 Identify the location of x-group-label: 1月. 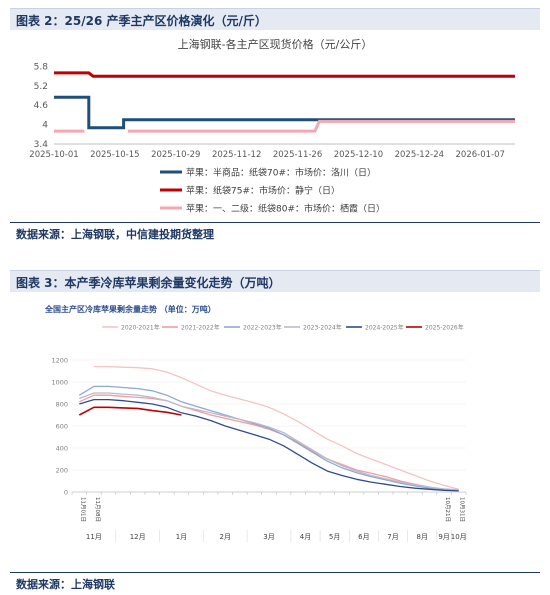
(181, 537).